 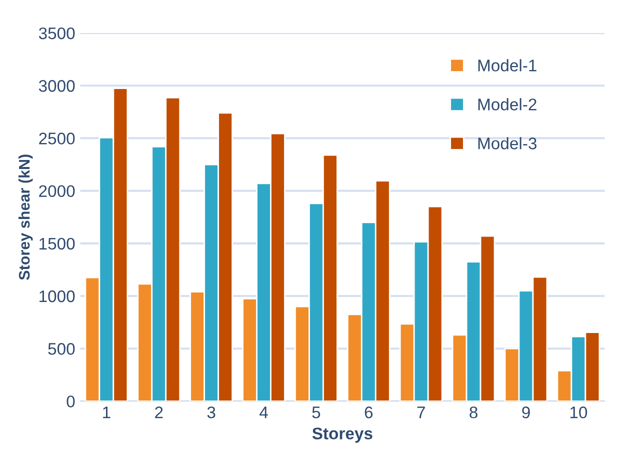 What do you see at coordinates (61, 349) in the screenshot?
I see `y-tick-label: 500` at bounding box center [61, 349].